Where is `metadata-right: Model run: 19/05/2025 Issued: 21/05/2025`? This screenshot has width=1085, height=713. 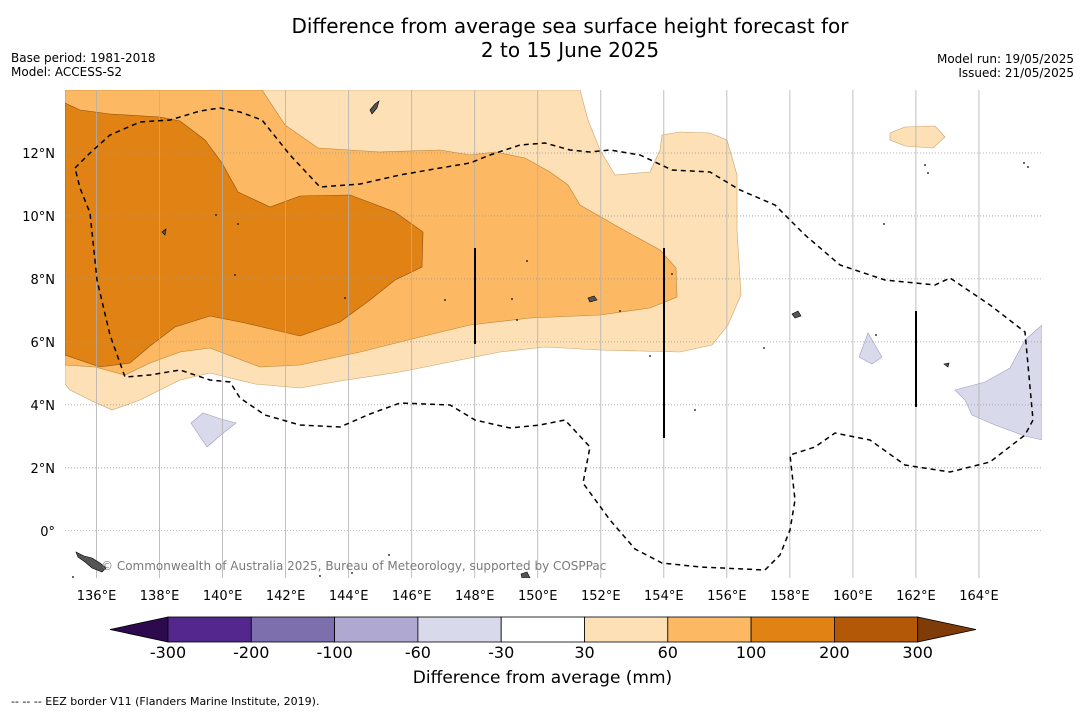
metadata-right: Model run: 19/05/2025 Issued: 21/05/2025 is located at coordinates (1005, 66).